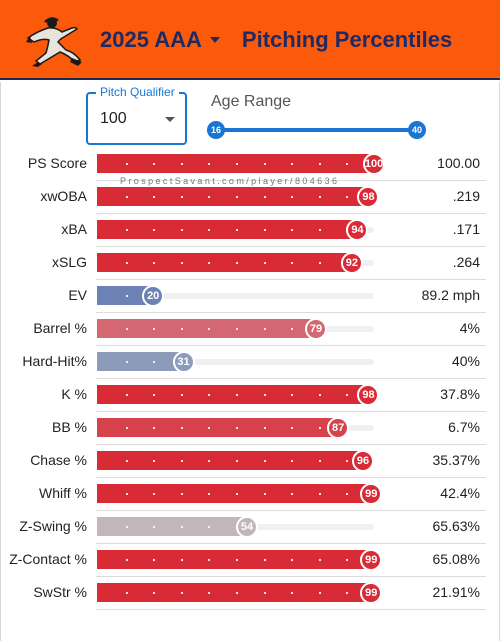  What do you see at coordinates (456, 559) in the screenshot?
I see `metric-value: 65.08%` at bounding box center [456, 559].